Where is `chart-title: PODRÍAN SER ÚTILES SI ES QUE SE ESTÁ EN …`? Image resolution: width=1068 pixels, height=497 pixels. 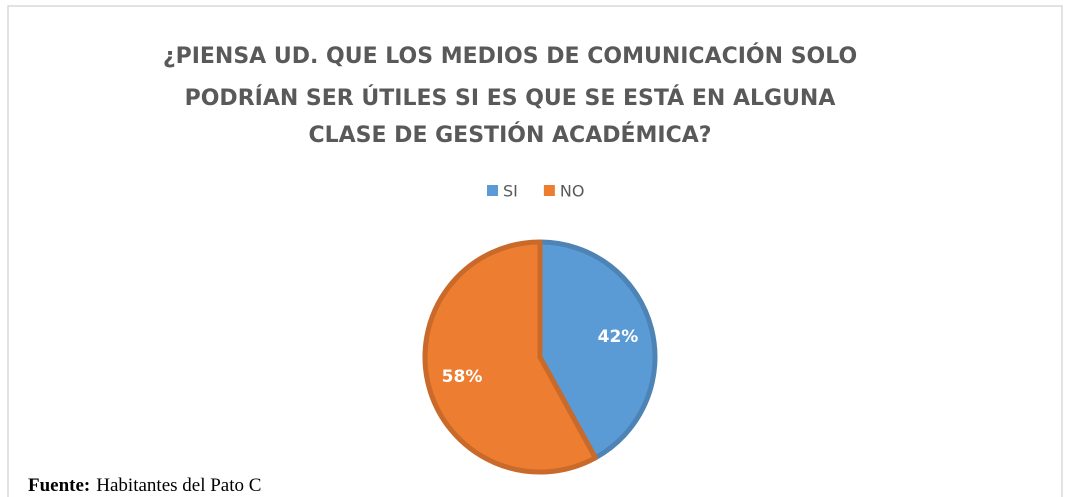
chart-title: PODRÍAN SER ÚTILES SI ES QUE SE ESTÁ EN … is located at coordinates (510, 98).